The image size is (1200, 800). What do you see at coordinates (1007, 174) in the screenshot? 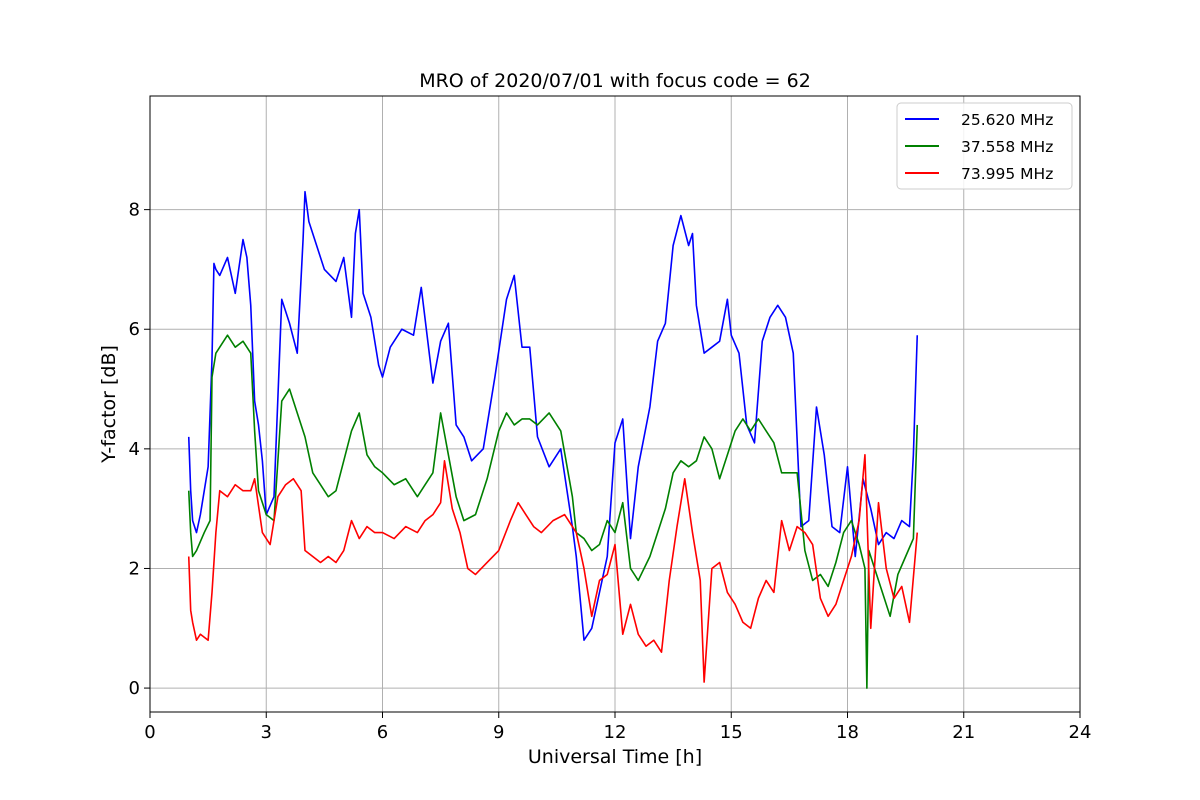
I see `legend-label-series-3: 73.995 MHz` at bounding box center [1007, 174].